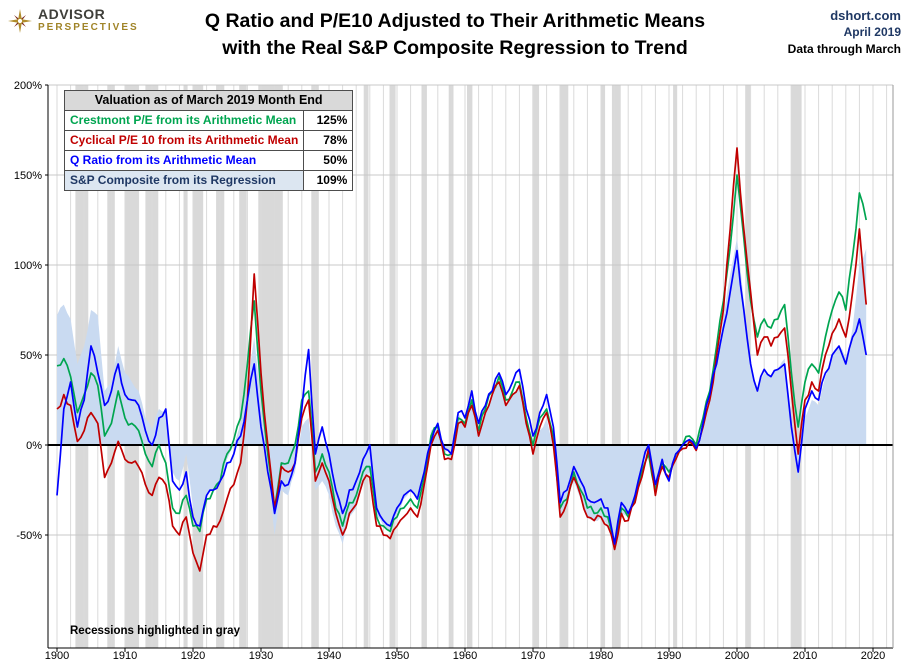  I want to click on source-site: dshort.com, so click(865, 15).